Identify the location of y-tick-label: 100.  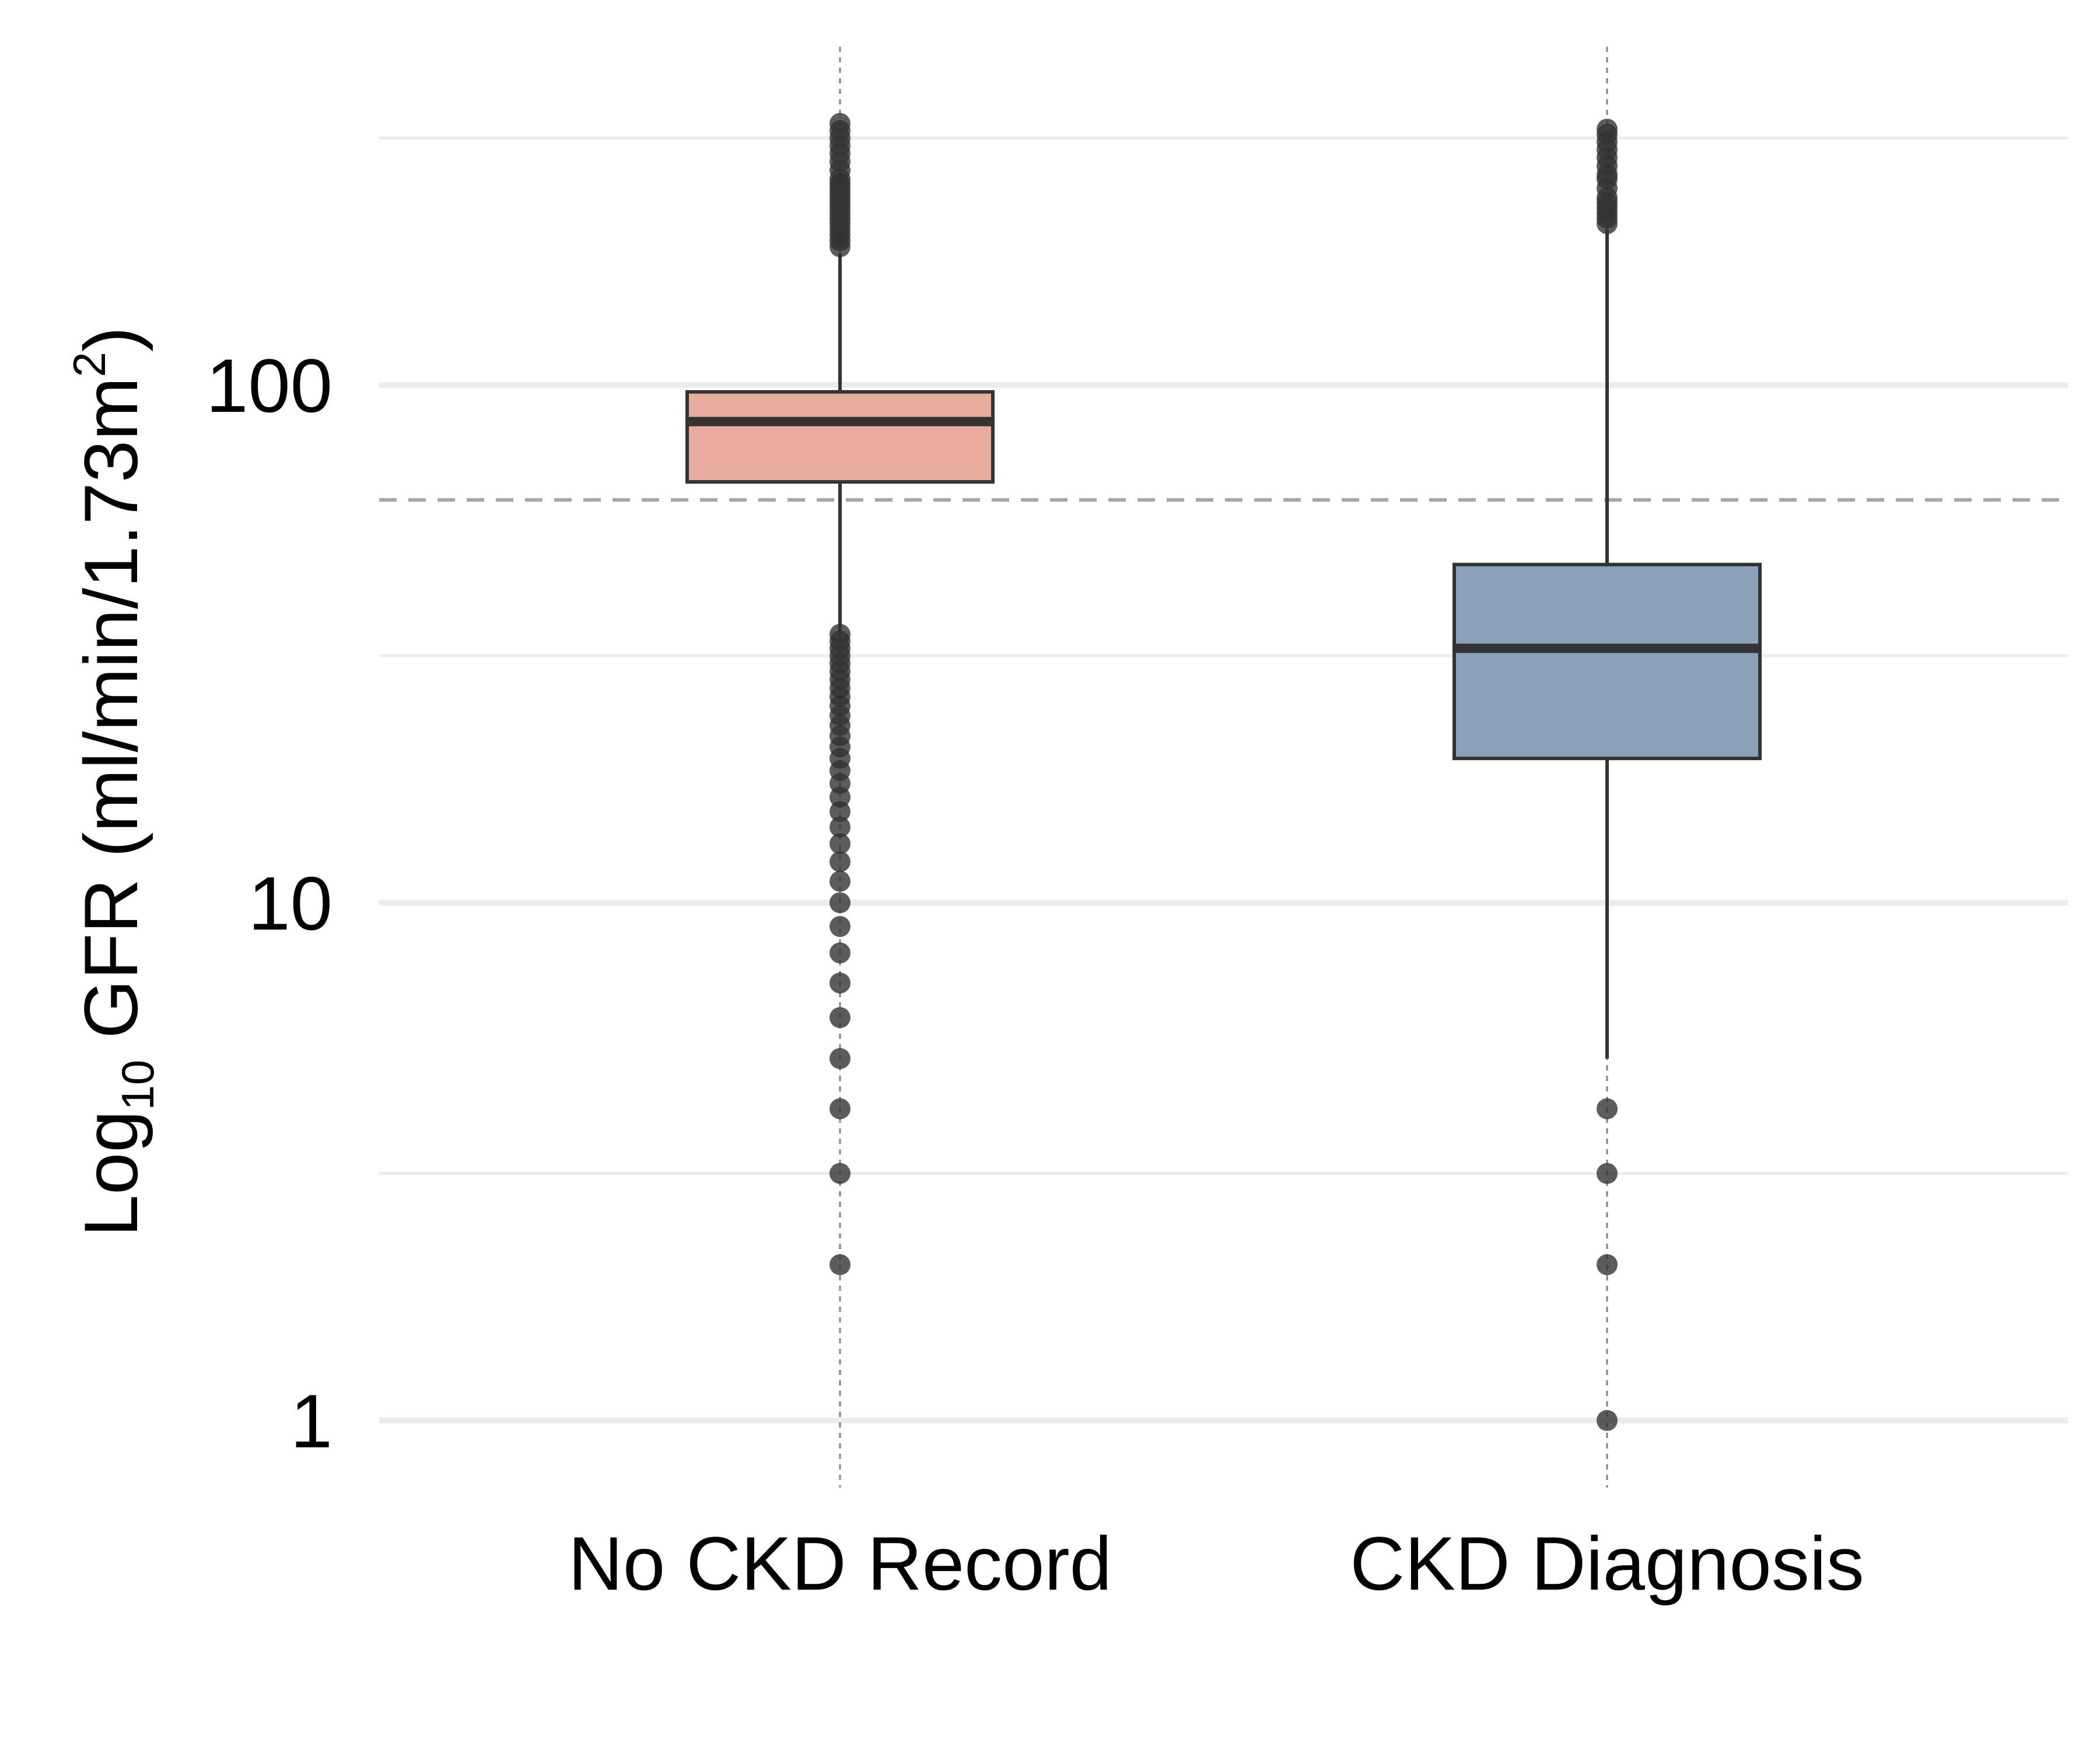
(269, 385).